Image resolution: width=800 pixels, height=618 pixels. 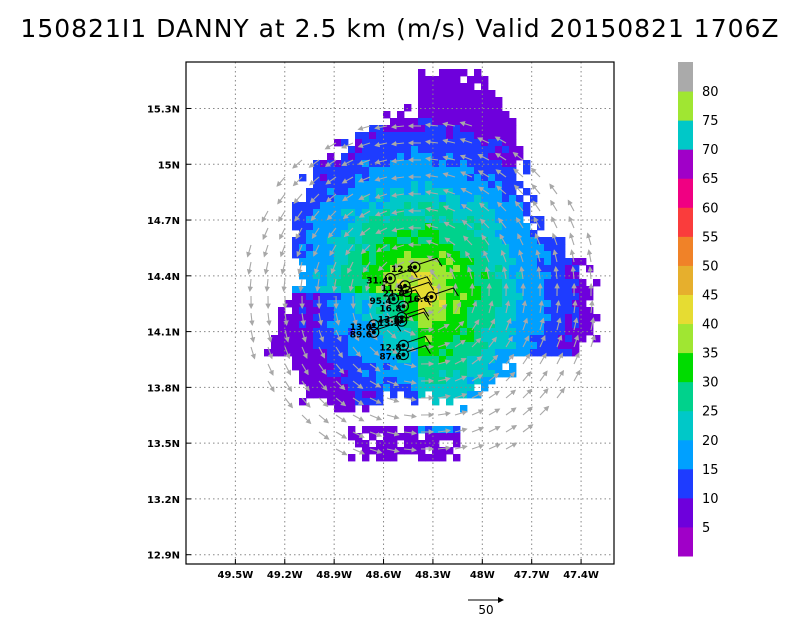 What do you see at coordinates (430, 262) in the screenshot?
I see `observation-barb` at bounding box center [430, 262].